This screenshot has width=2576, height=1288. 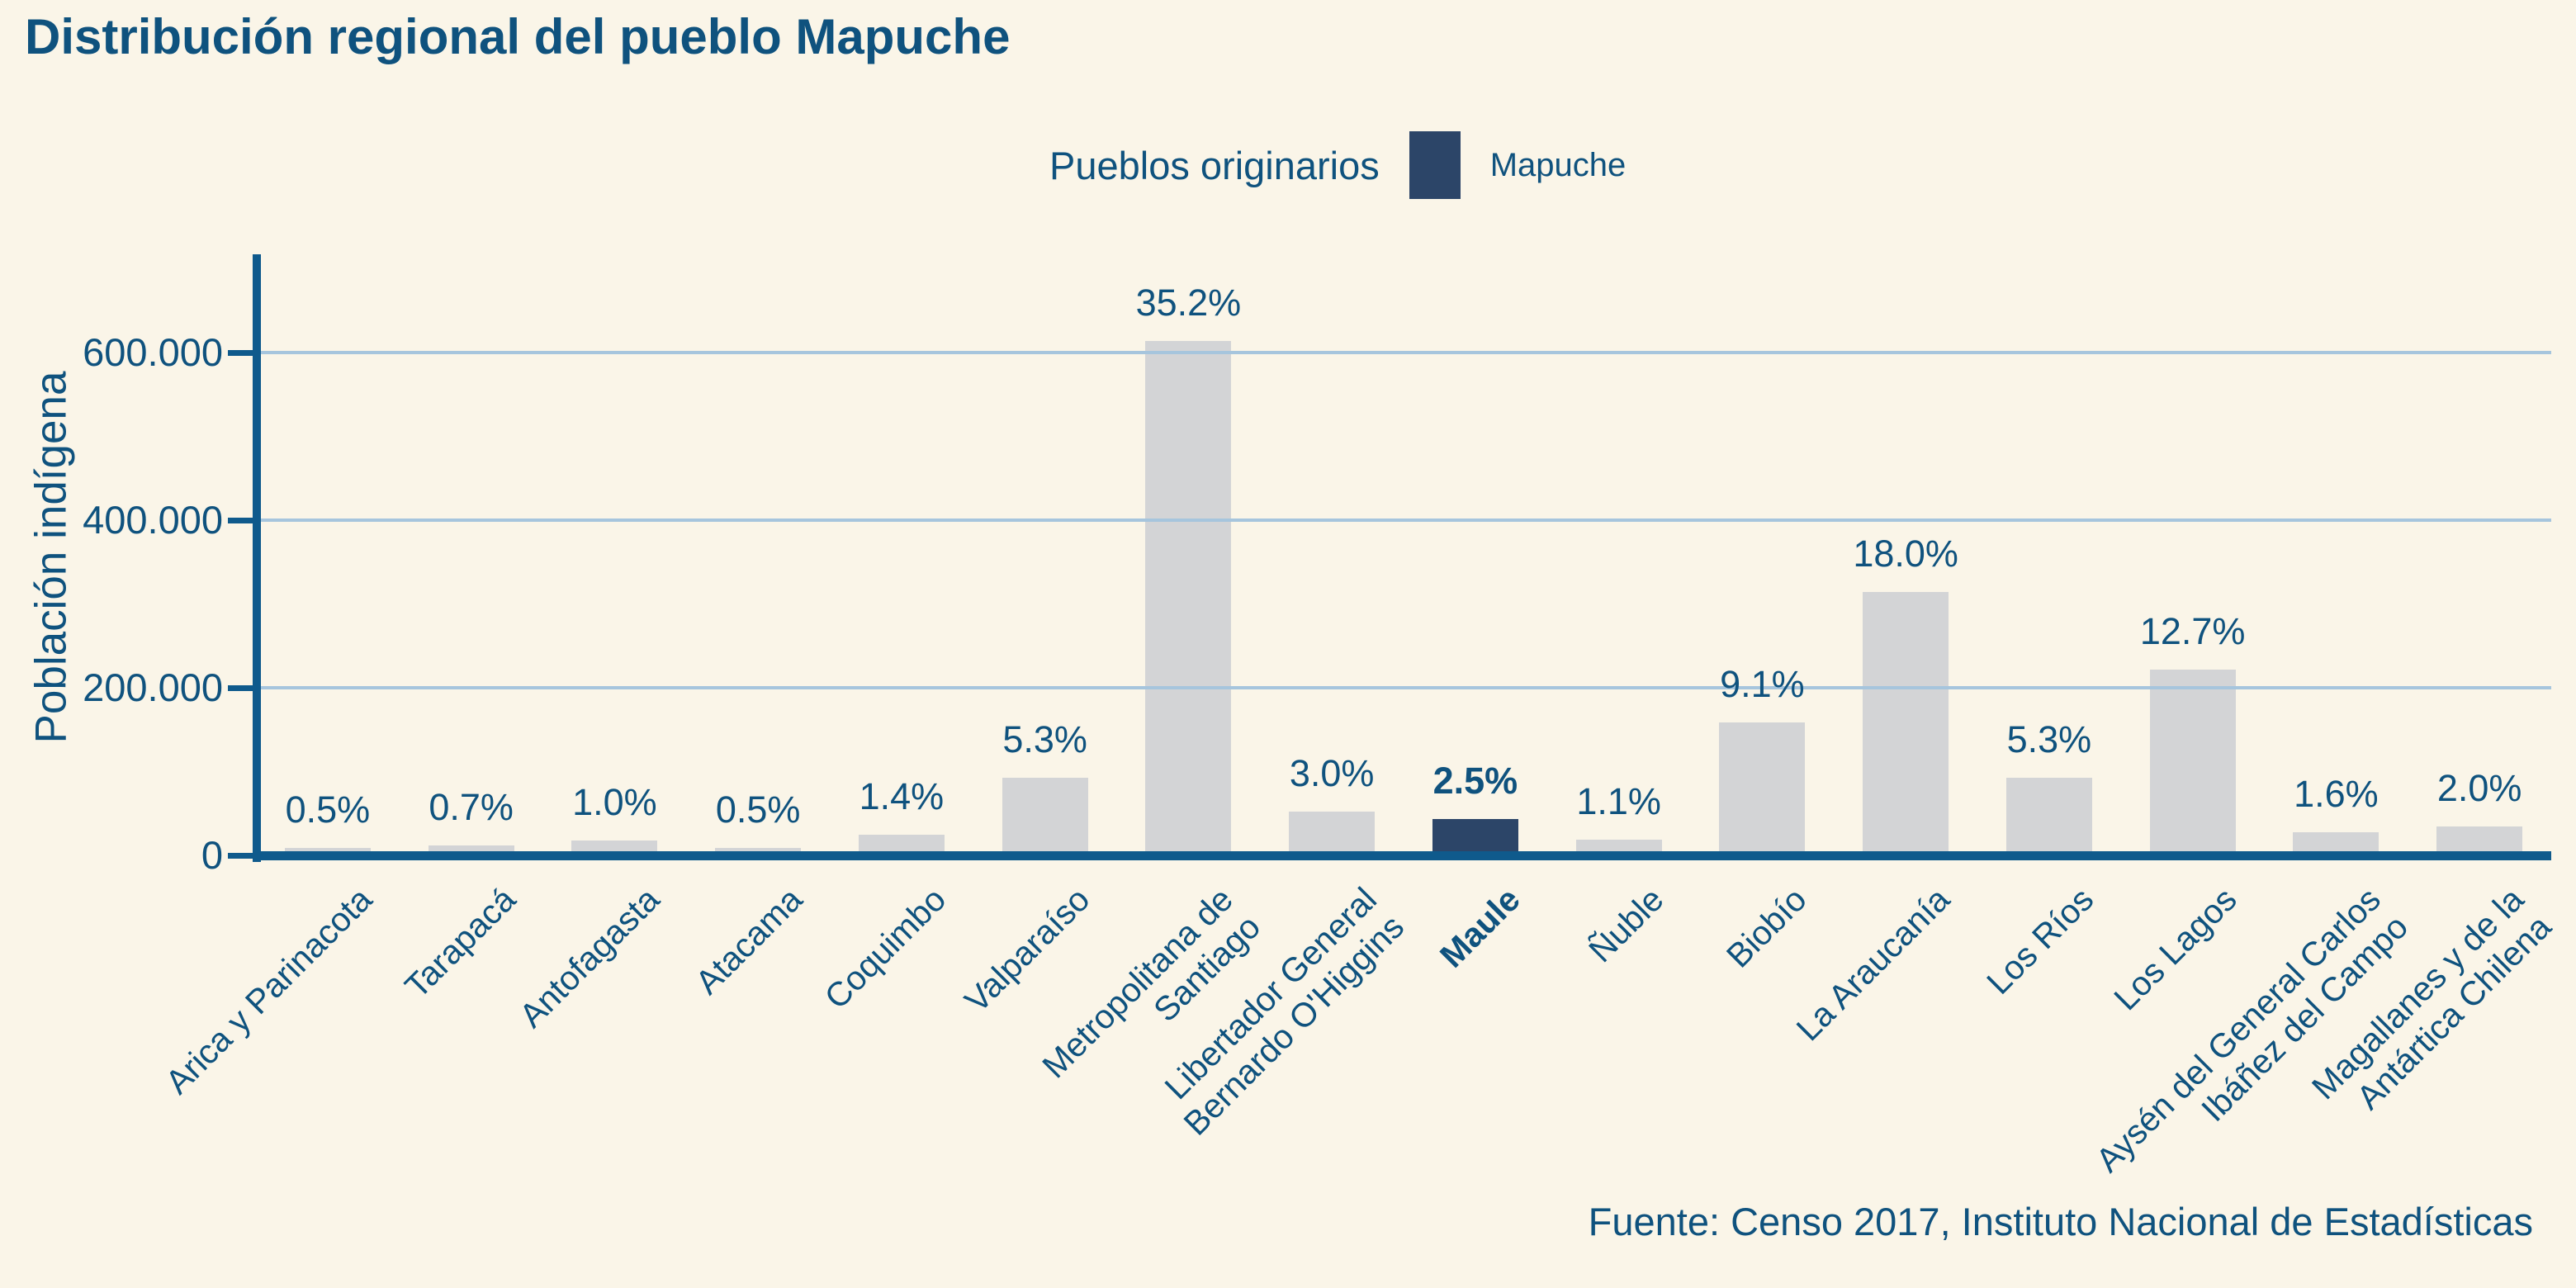 I want to click on bar-la-araucanía, so click(x=1906, y=723).